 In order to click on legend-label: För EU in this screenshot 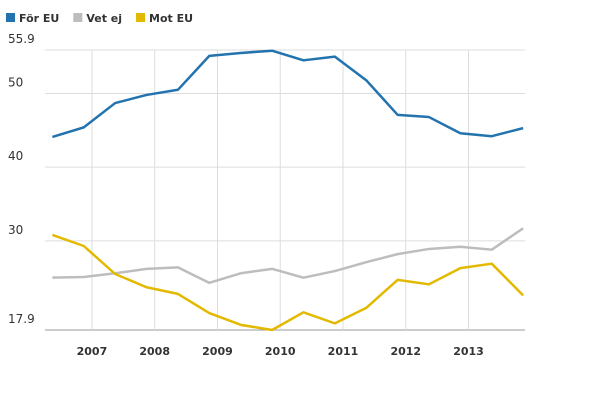, I will do `click(39, 18)`.